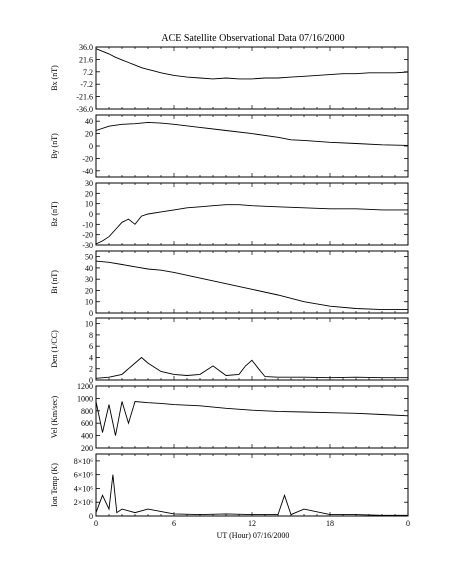 The height and width of the screenshot is (567, 454). What do you see at coordinates (84, 475) in the screenshot?
I see `y-tick-label: 6×10⁶` at bounding box center [84, 475].